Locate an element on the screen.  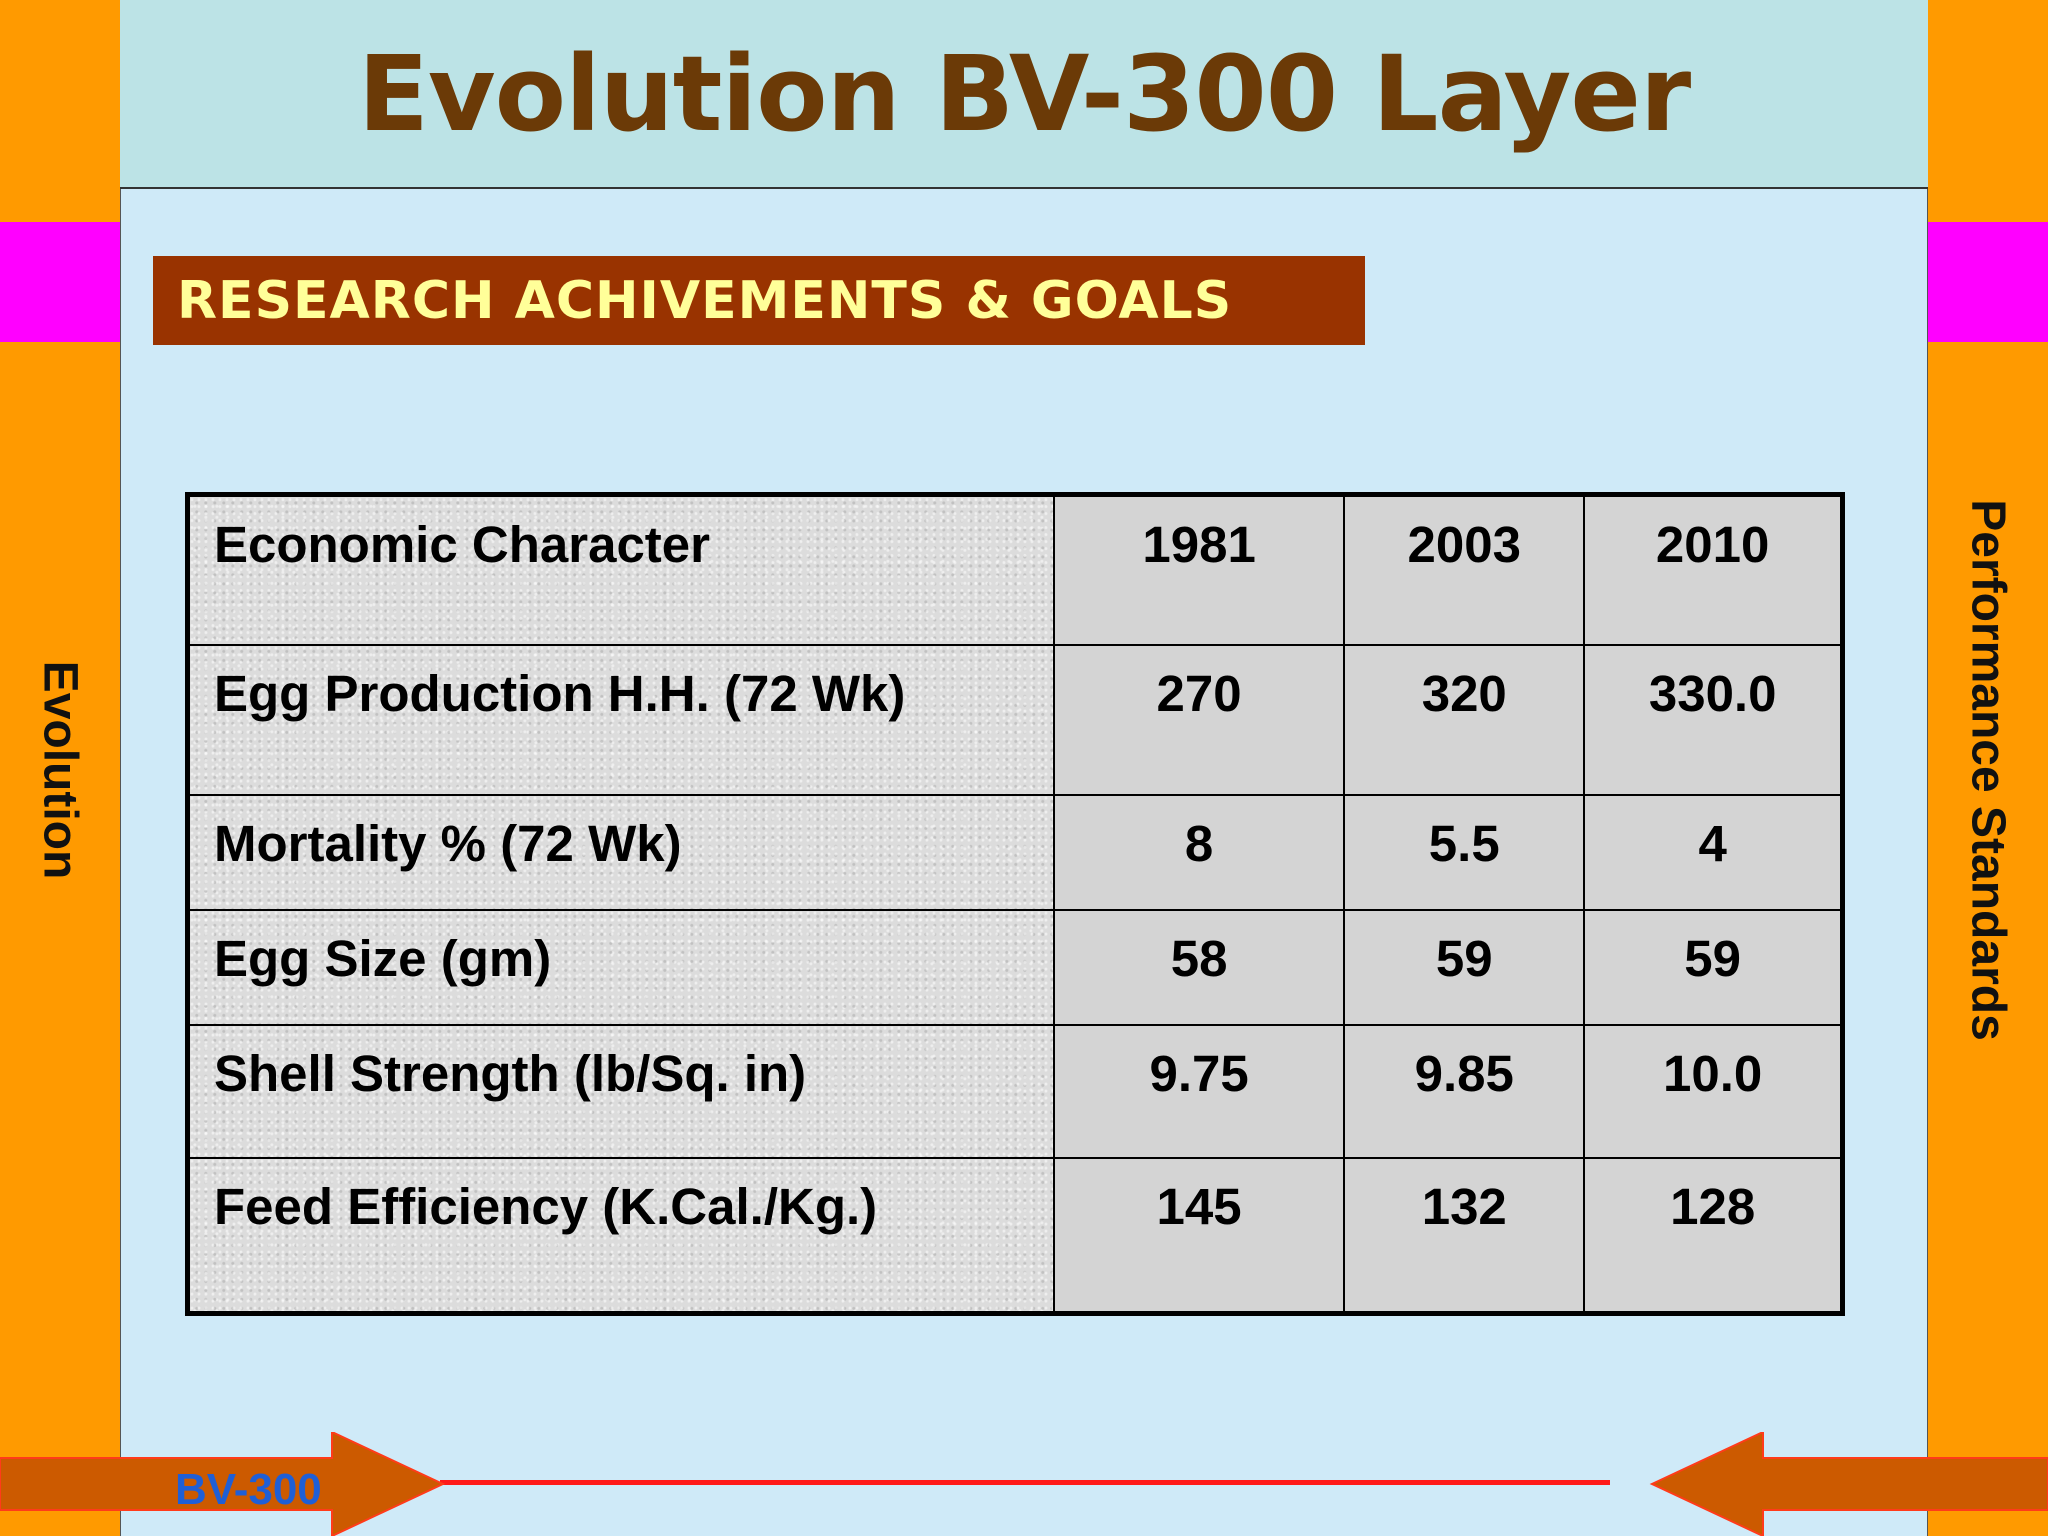
row-value: 8 is located at coordinates (1199, 852).